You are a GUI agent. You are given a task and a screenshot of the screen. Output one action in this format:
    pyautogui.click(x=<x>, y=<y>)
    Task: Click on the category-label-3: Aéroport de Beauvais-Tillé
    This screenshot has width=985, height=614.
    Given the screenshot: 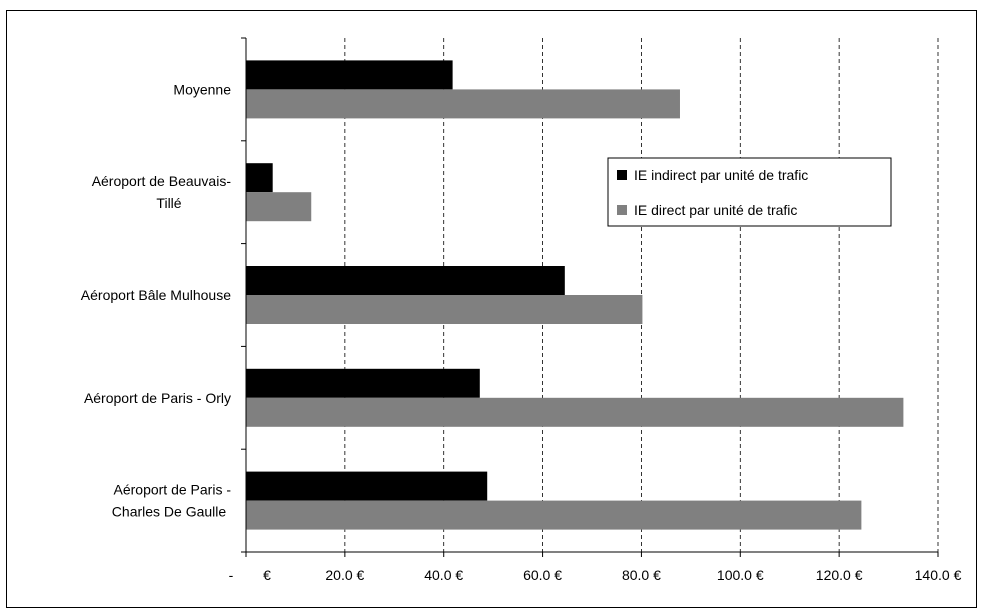 What is the action you would take?
    pyautogui.click(x=162, y=192)
    